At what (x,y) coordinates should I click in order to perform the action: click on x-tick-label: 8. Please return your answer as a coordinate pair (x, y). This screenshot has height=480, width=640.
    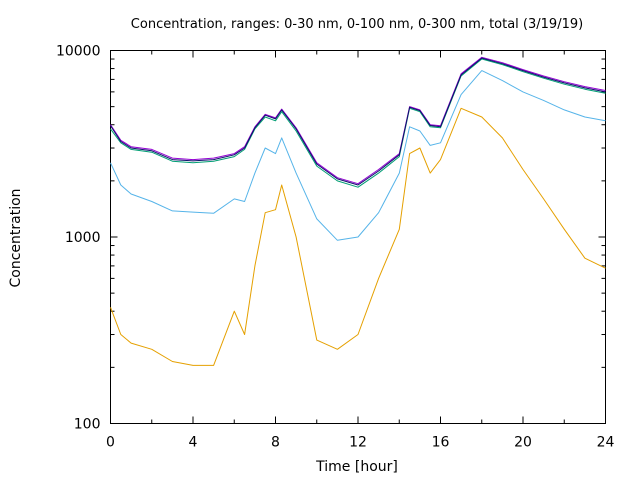
    Looking at the image, I should click on (275, 443).